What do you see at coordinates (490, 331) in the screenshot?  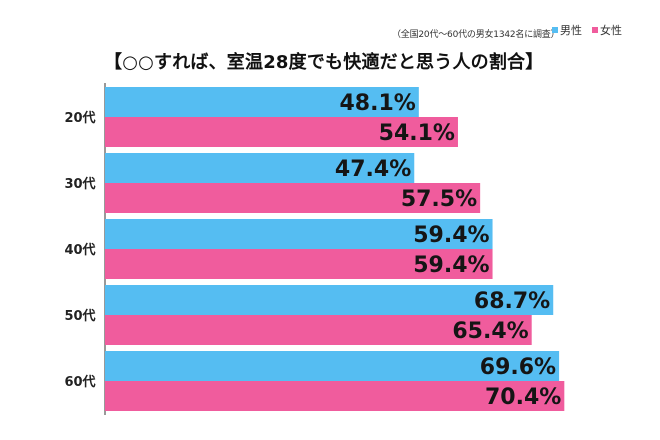 I see `data-label-female: 65.4%` at bounding box center [490, 331].